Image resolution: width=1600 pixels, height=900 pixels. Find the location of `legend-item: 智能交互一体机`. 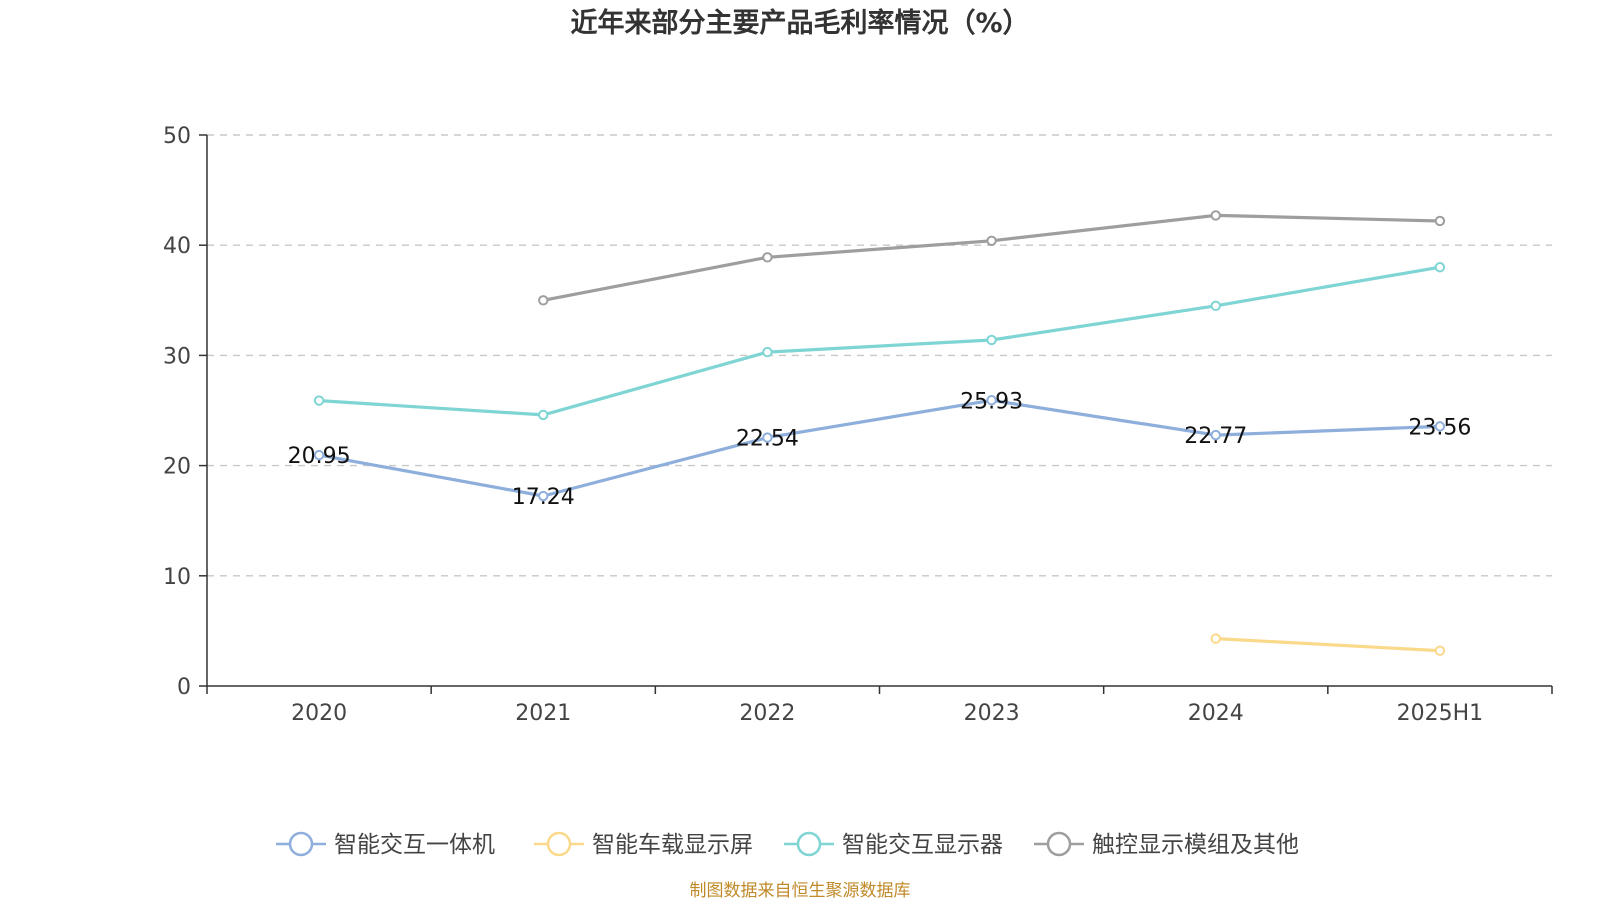

legend-item: 智能交互一体机 is located at coordinates (385, 844).